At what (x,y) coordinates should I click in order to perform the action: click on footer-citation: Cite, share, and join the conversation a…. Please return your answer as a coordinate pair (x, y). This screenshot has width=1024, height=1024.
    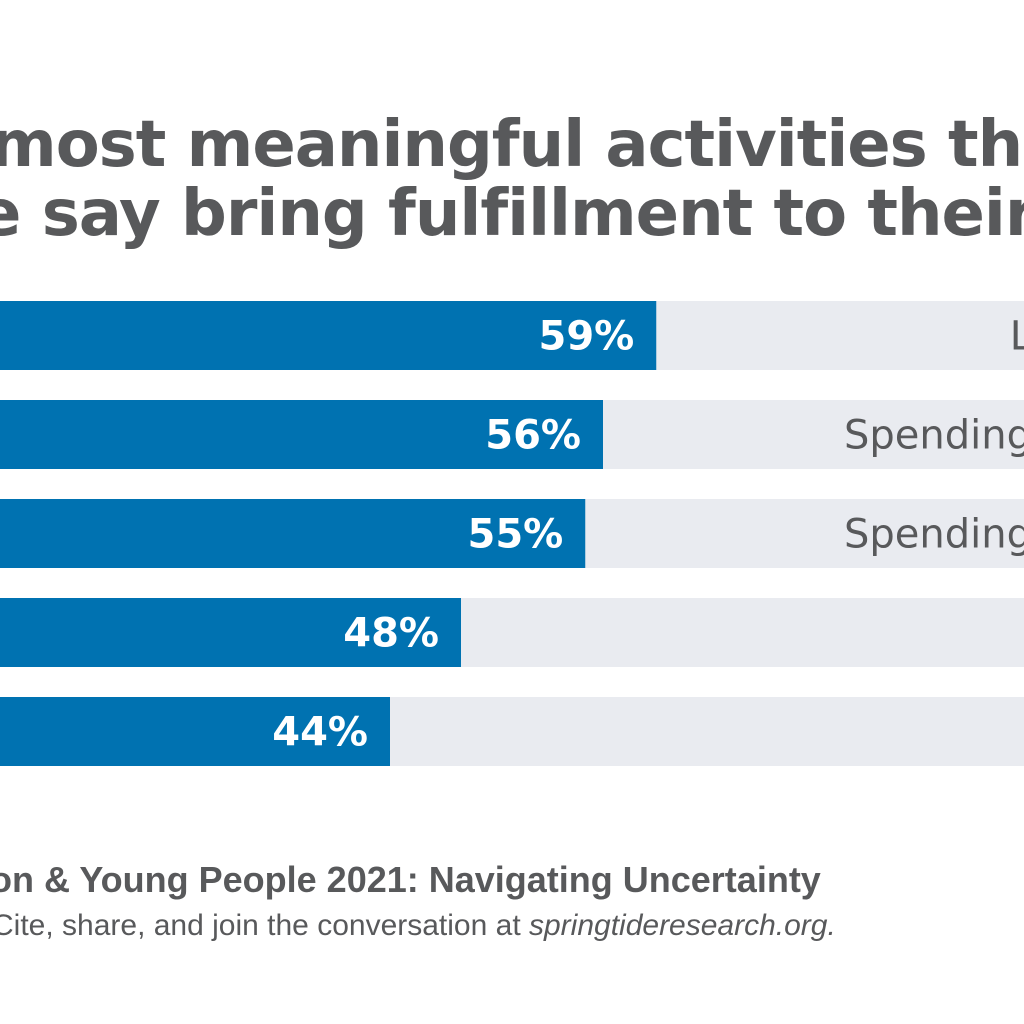
    Looking at the image, I should click on (418, 926).